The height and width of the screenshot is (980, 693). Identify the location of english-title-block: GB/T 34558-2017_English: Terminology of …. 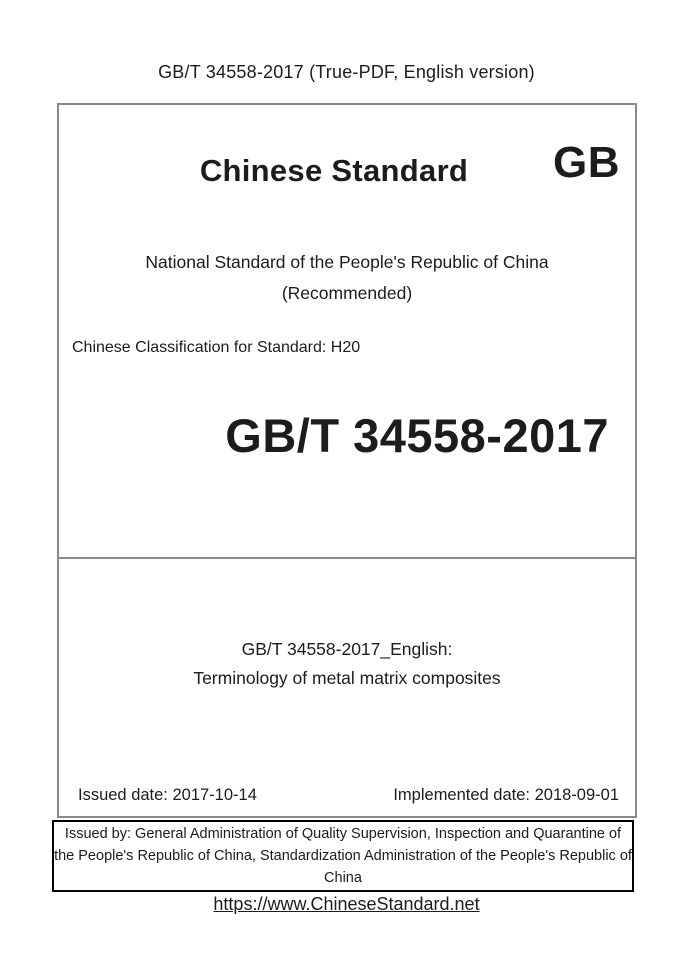
(347, 664).